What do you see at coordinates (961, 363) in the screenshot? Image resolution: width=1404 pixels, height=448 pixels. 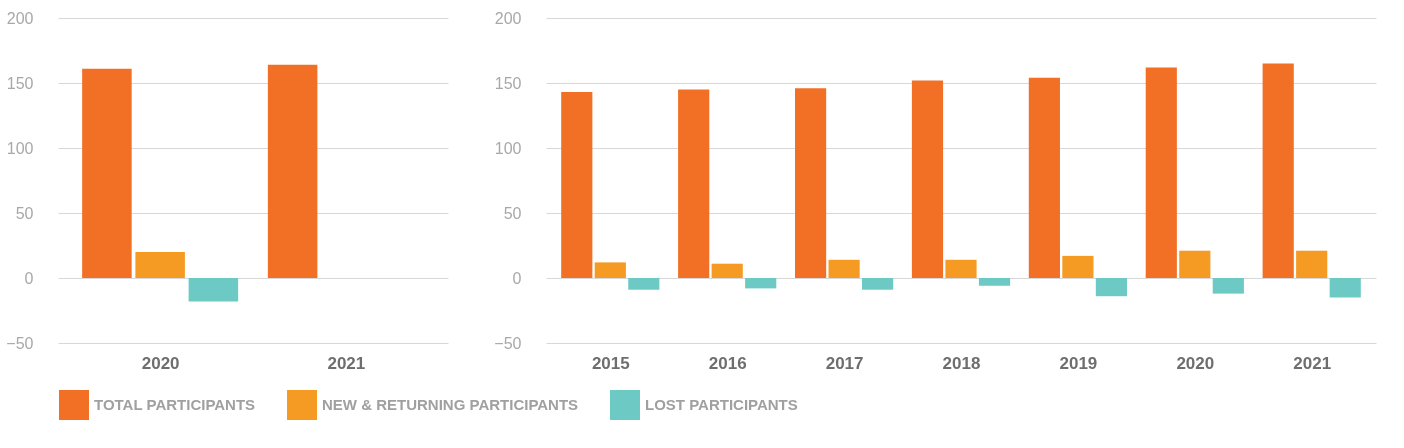 I see `x-tick-label: 2018` at bounding box center [961, 363].